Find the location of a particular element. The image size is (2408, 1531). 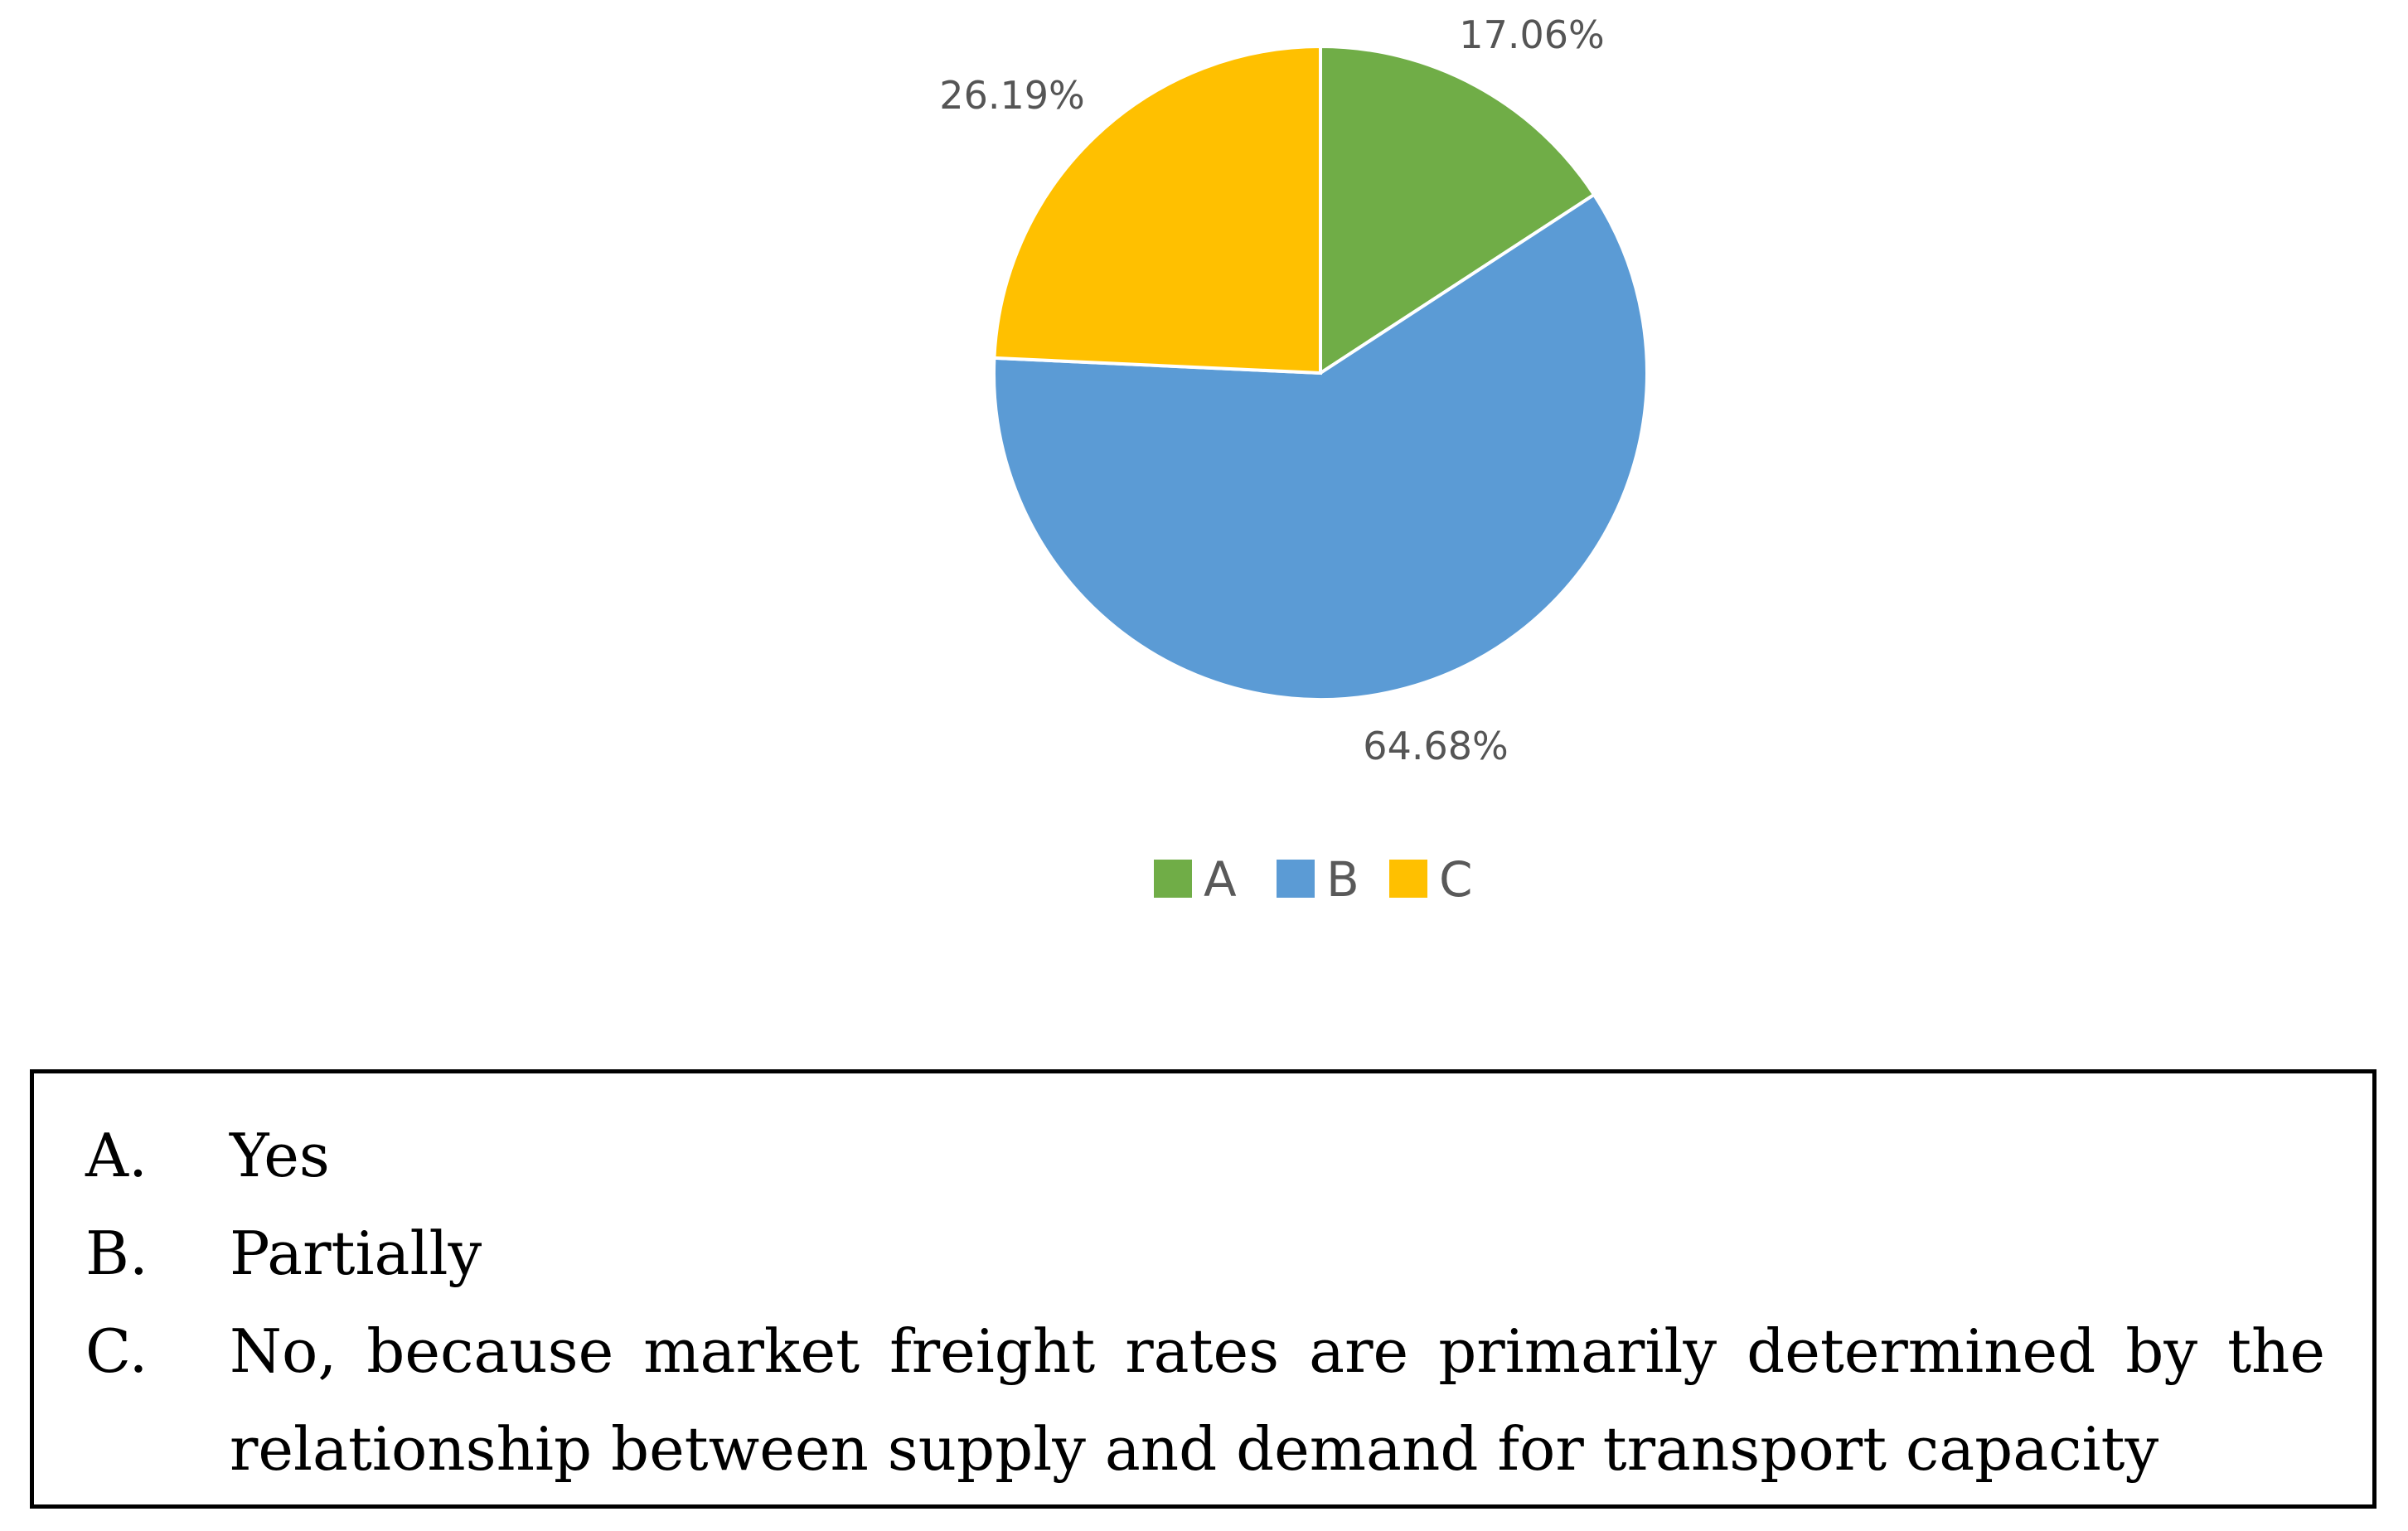

pie-slice-c is located at coordinates (1157, 209).